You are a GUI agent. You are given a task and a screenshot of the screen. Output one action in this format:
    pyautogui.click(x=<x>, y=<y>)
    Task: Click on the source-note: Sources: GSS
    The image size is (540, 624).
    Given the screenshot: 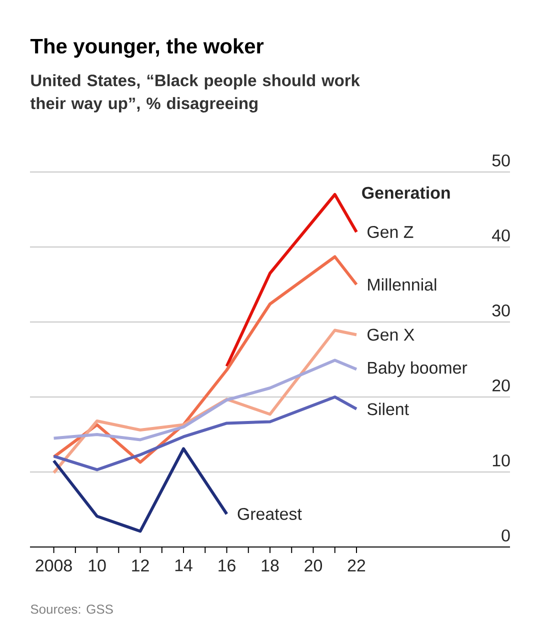 What is the action you would take?
    pyautogui.click(x=71, y=609)
    